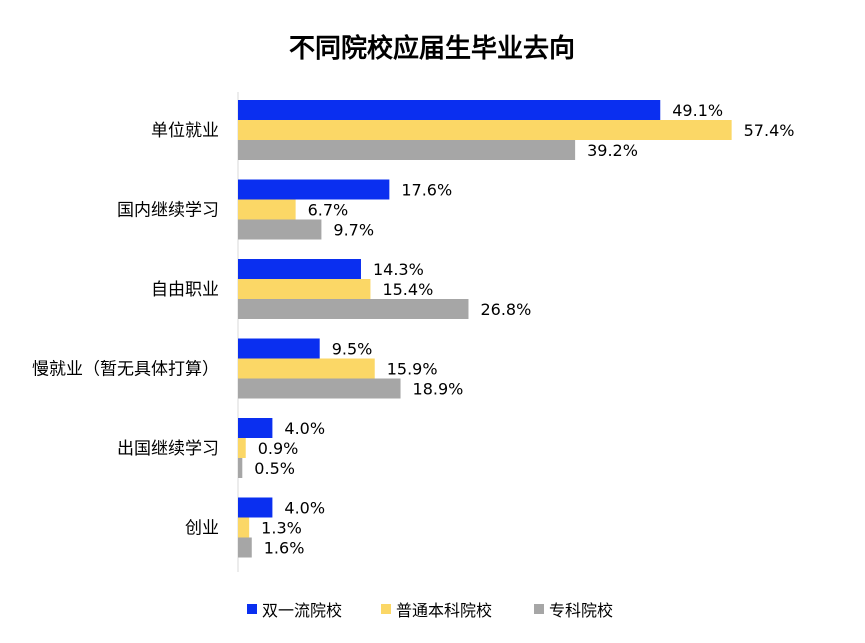  What do you see at coordinates (769, 130) in the screenshot?
I see `data-label: 57.4%` at bounding box center [769, 130].